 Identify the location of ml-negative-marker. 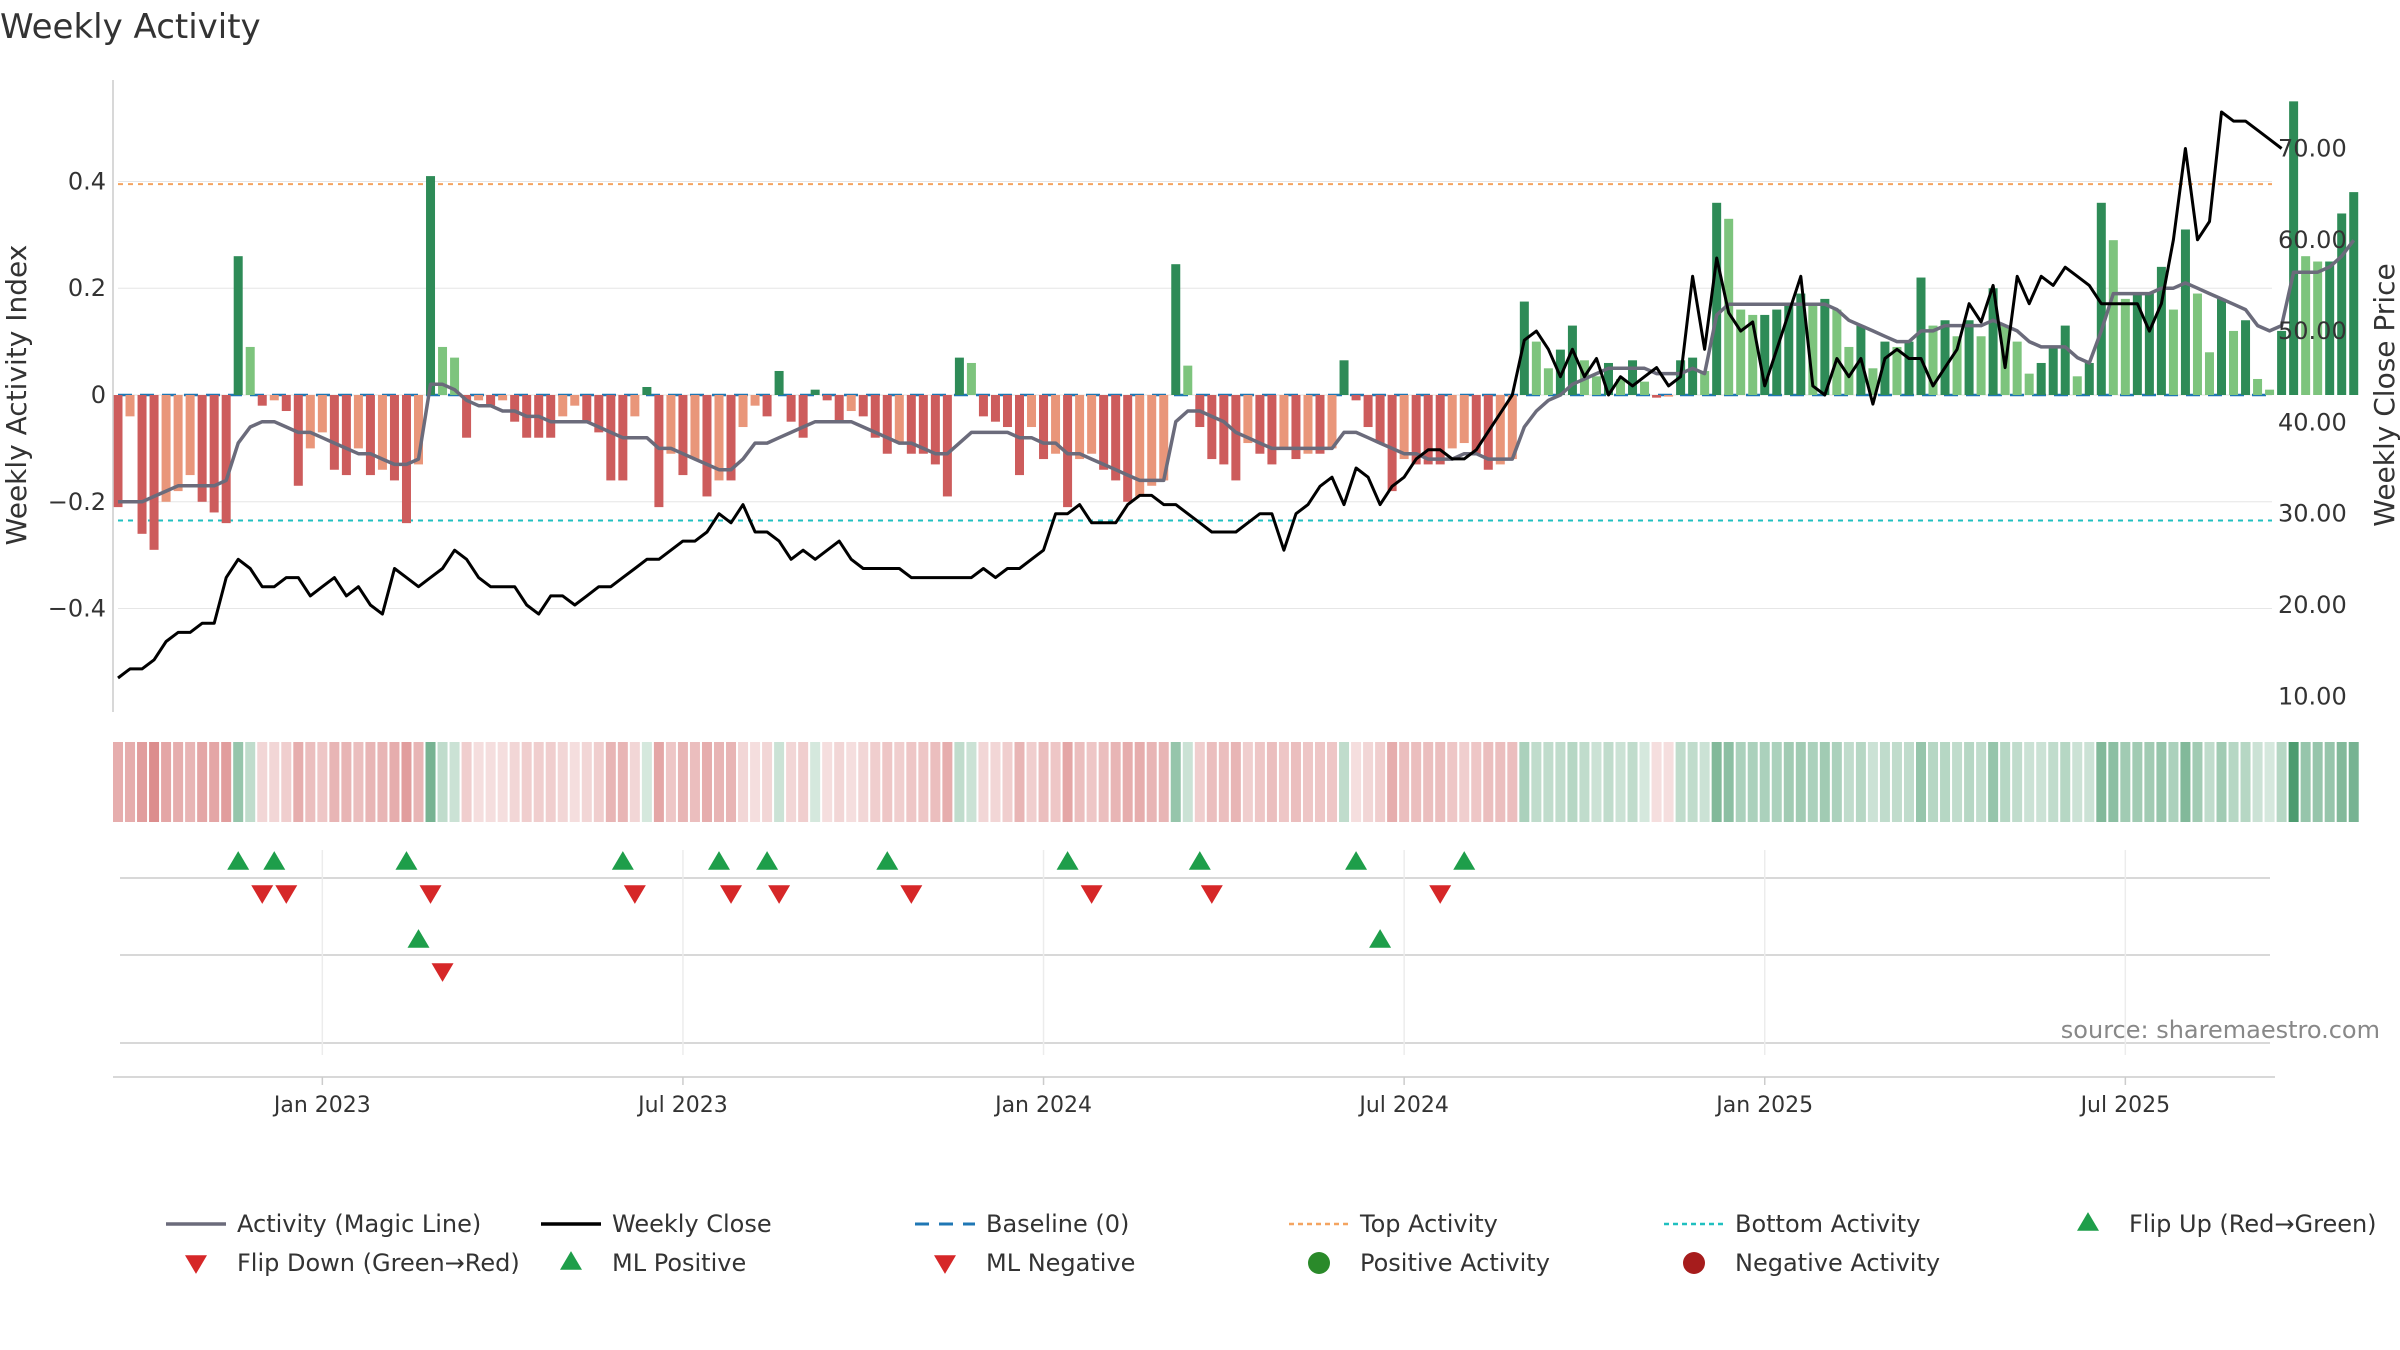
(442, 972).